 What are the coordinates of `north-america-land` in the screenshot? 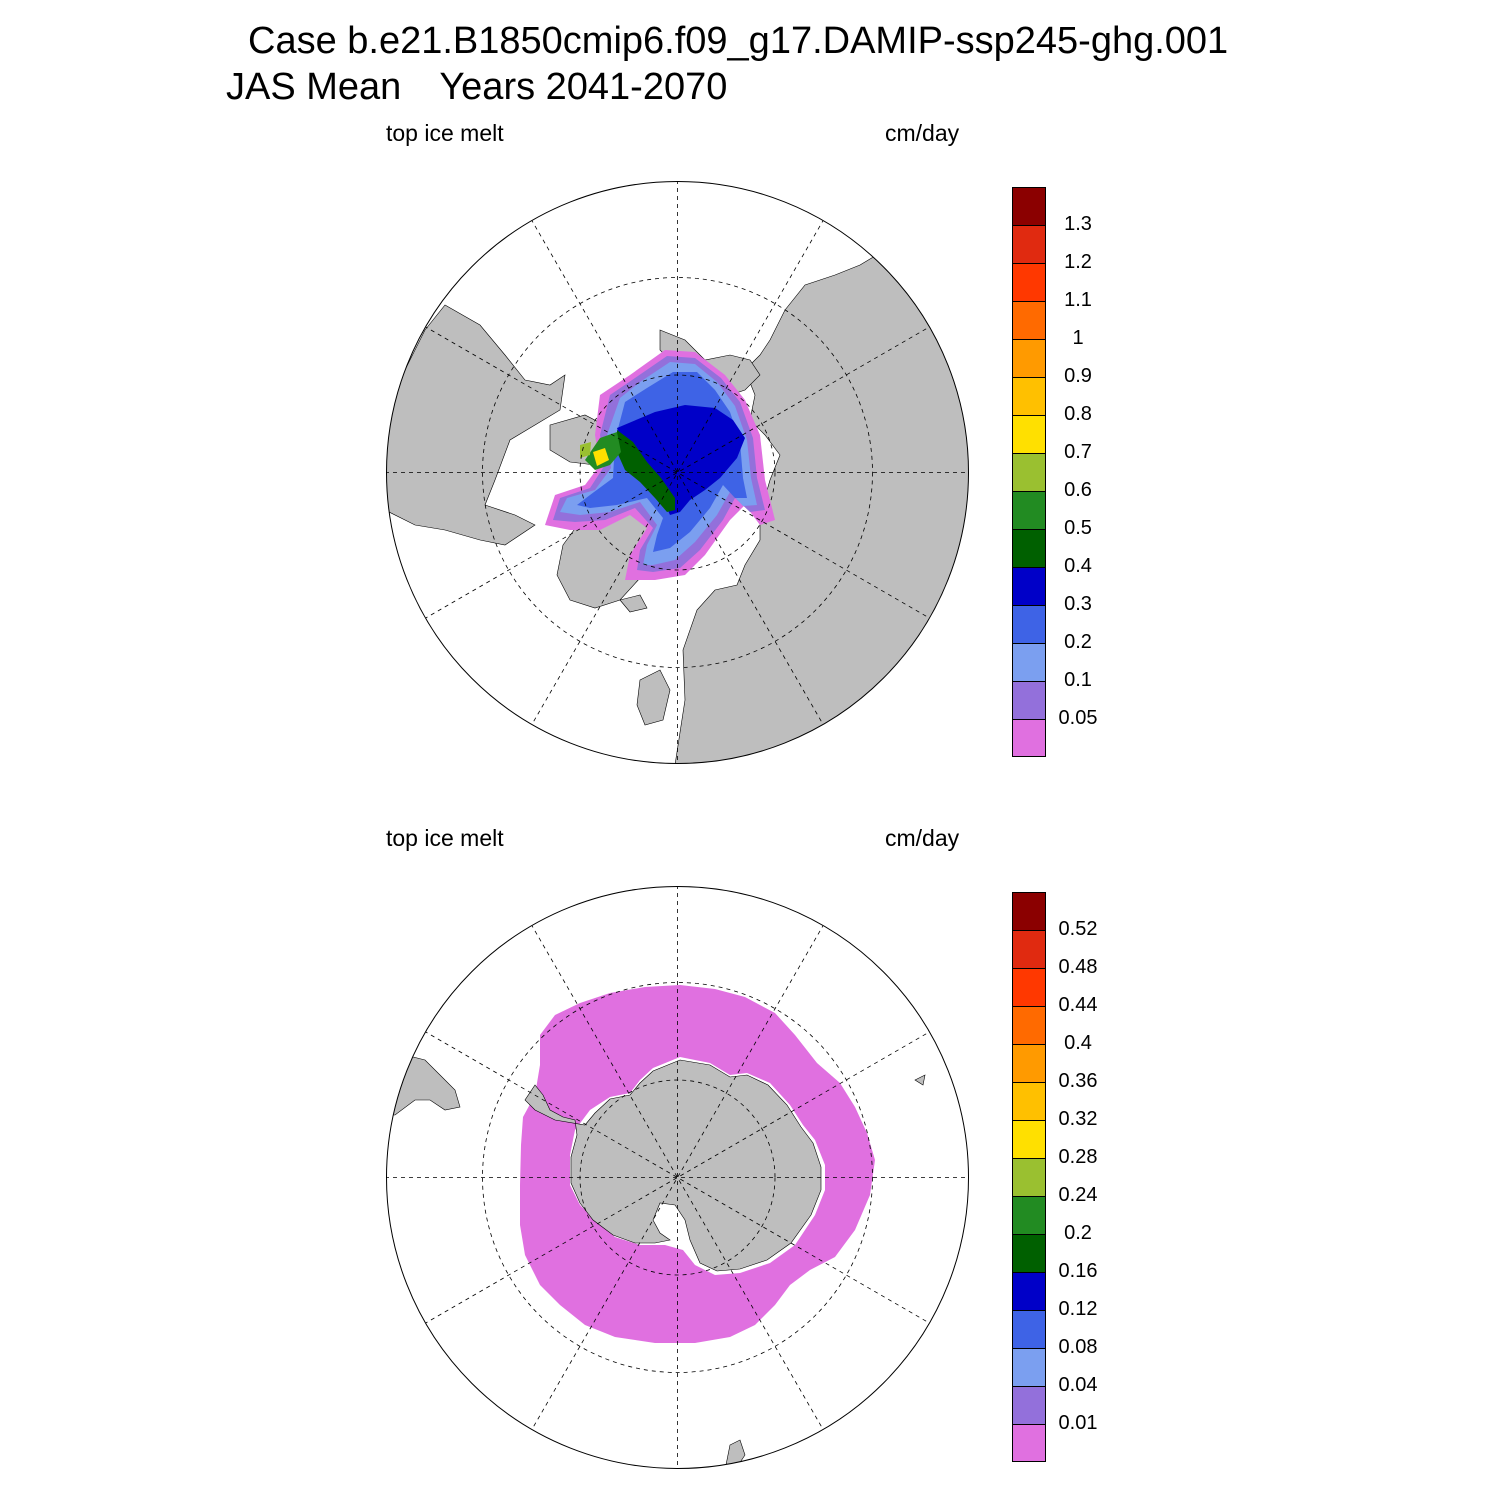 It's located at (476, 425).